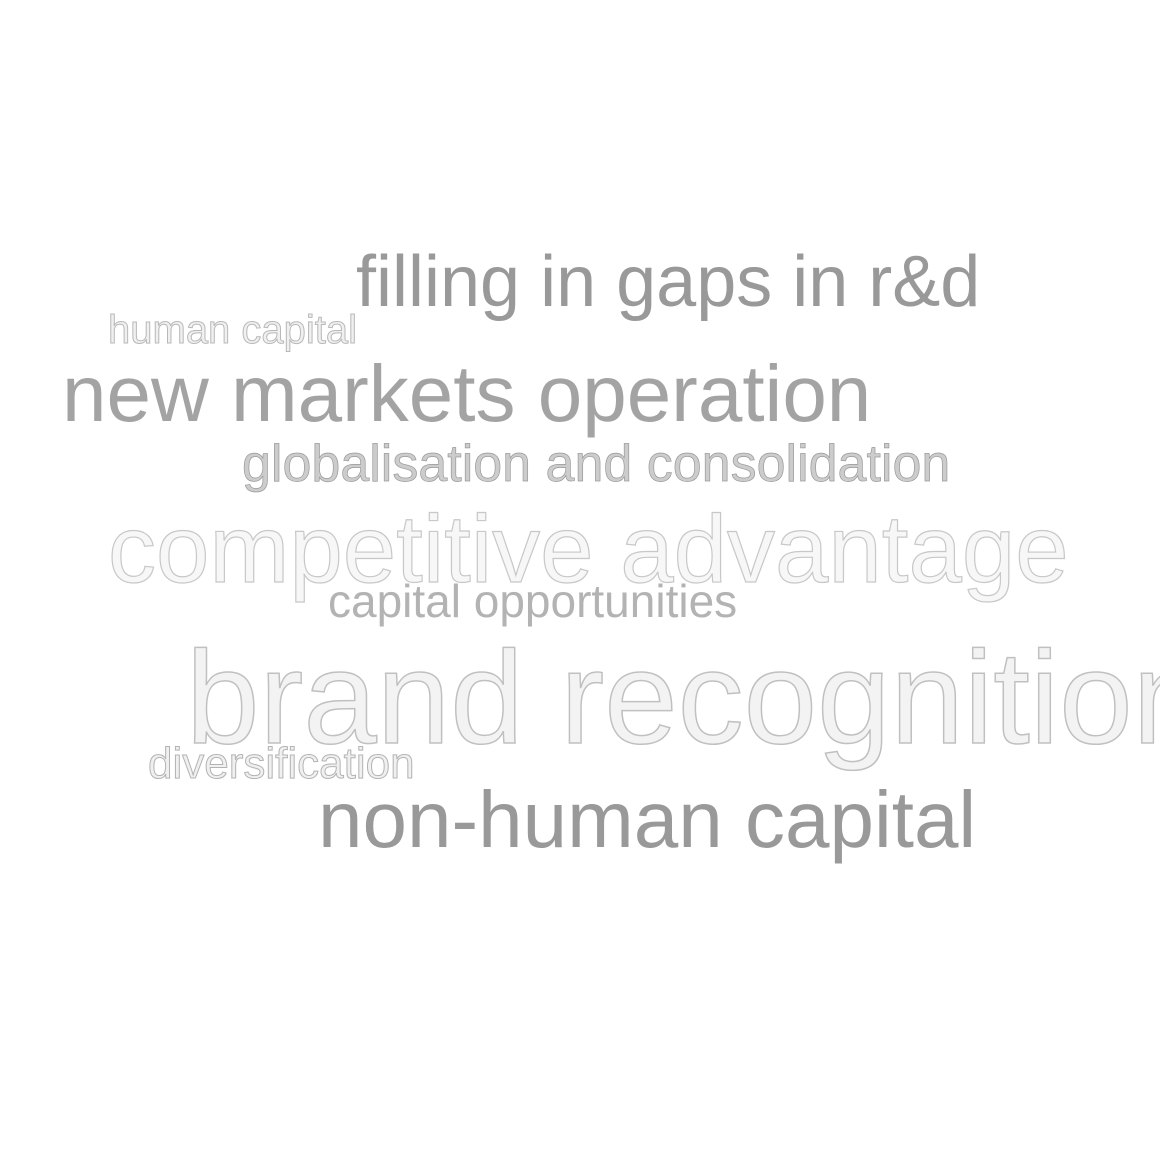  I want to click on word-capital-opportunities: capital opportunities, so click(533, 601).